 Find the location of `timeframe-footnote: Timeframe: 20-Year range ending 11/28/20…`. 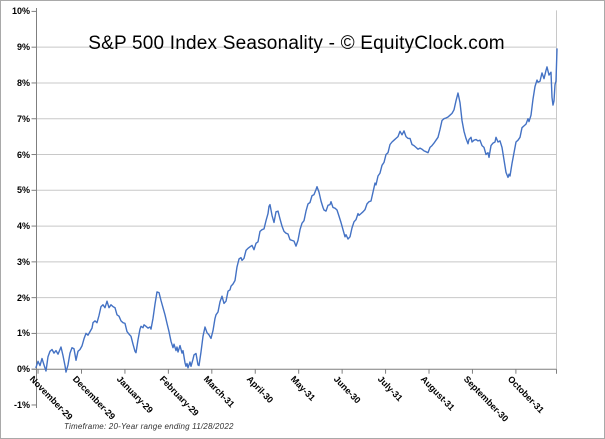

timeframe-footnote: Timeframe: 20-Year range ending 11/28/20… is located at coordinates (149, 426).